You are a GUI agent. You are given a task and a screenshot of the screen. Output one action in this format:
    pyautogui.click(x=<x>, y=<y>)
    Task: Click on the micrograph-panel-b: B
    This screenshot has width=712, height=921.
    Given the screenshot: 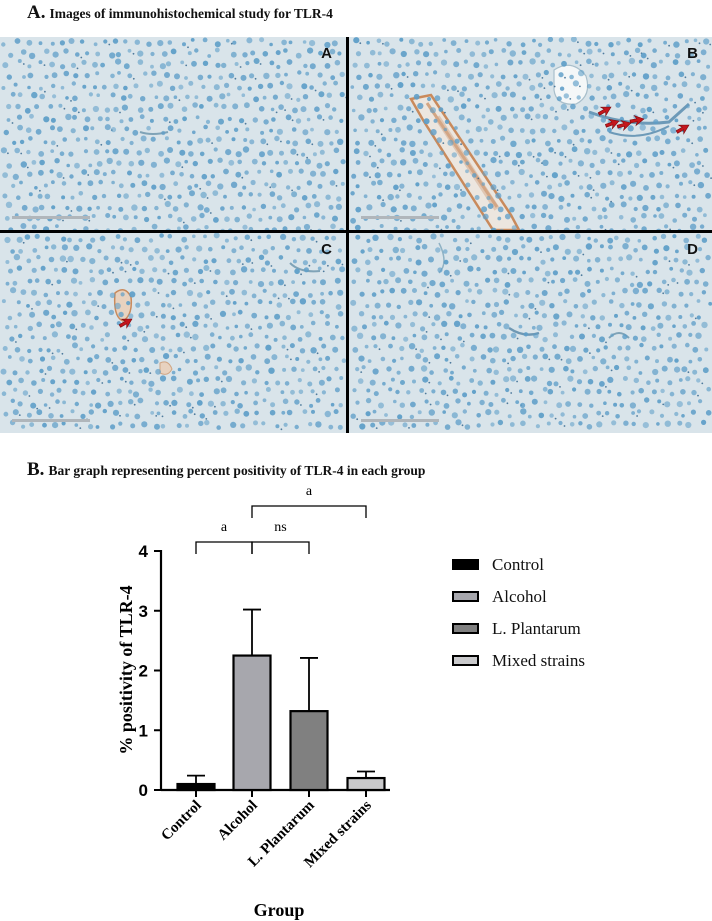 What is the action you would take?
    pyautogui.click(x=530, y=133)
    